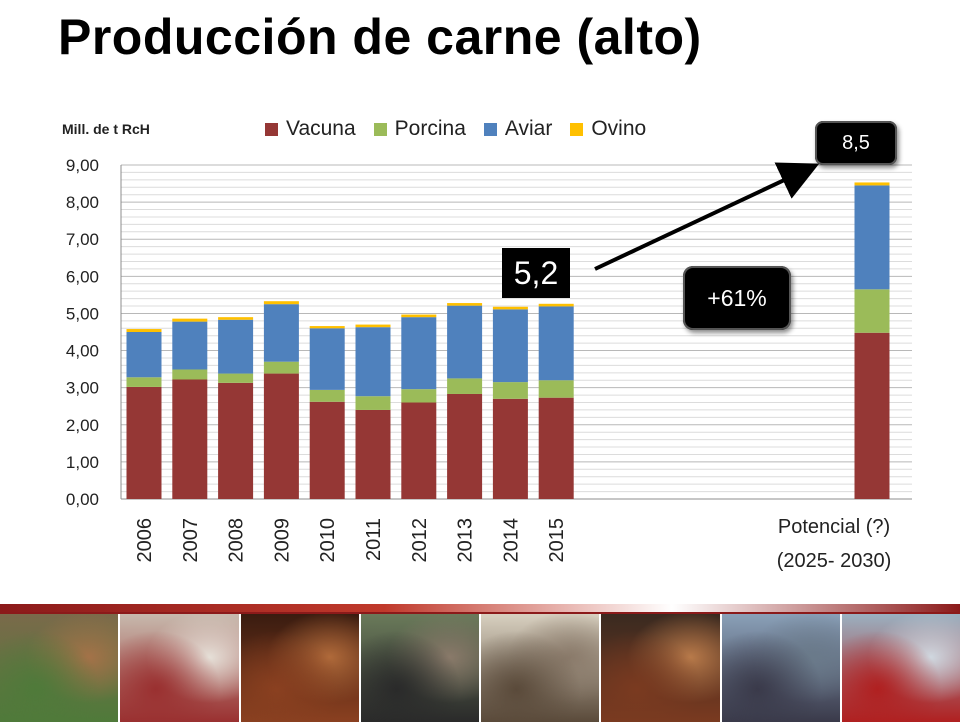  What do you see at coordinates (191, 540) in the screenshot?
I see `x-tick-label: 2007` at bounding box center [191, 540].